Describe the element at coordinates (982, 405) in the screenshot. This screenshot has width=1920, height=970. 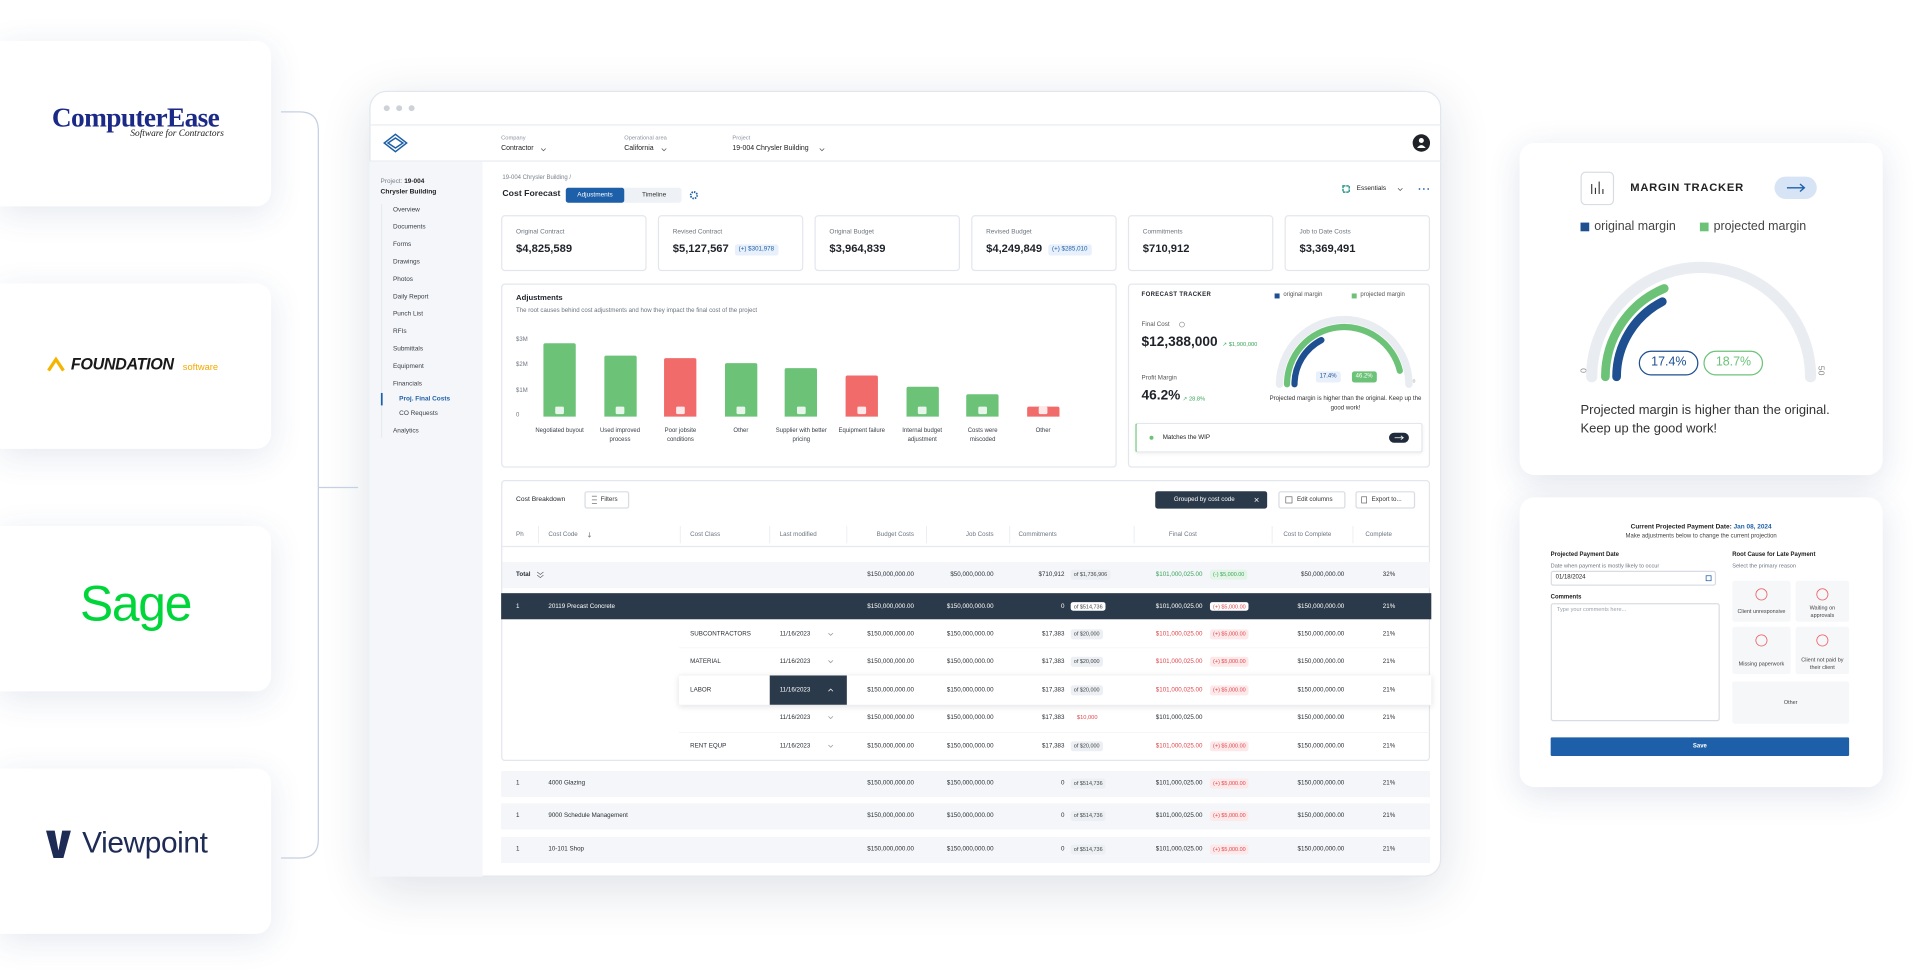
I see `bar` at that location.